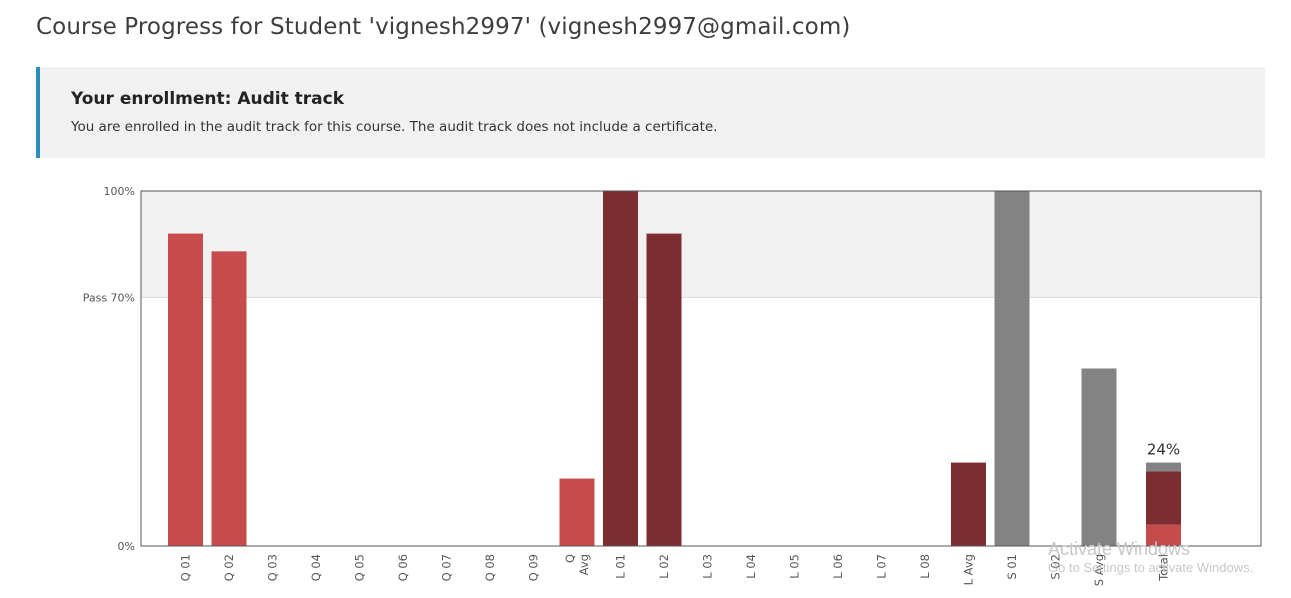  I want to click on x-tick-text: L Avg, so click(969, 569).